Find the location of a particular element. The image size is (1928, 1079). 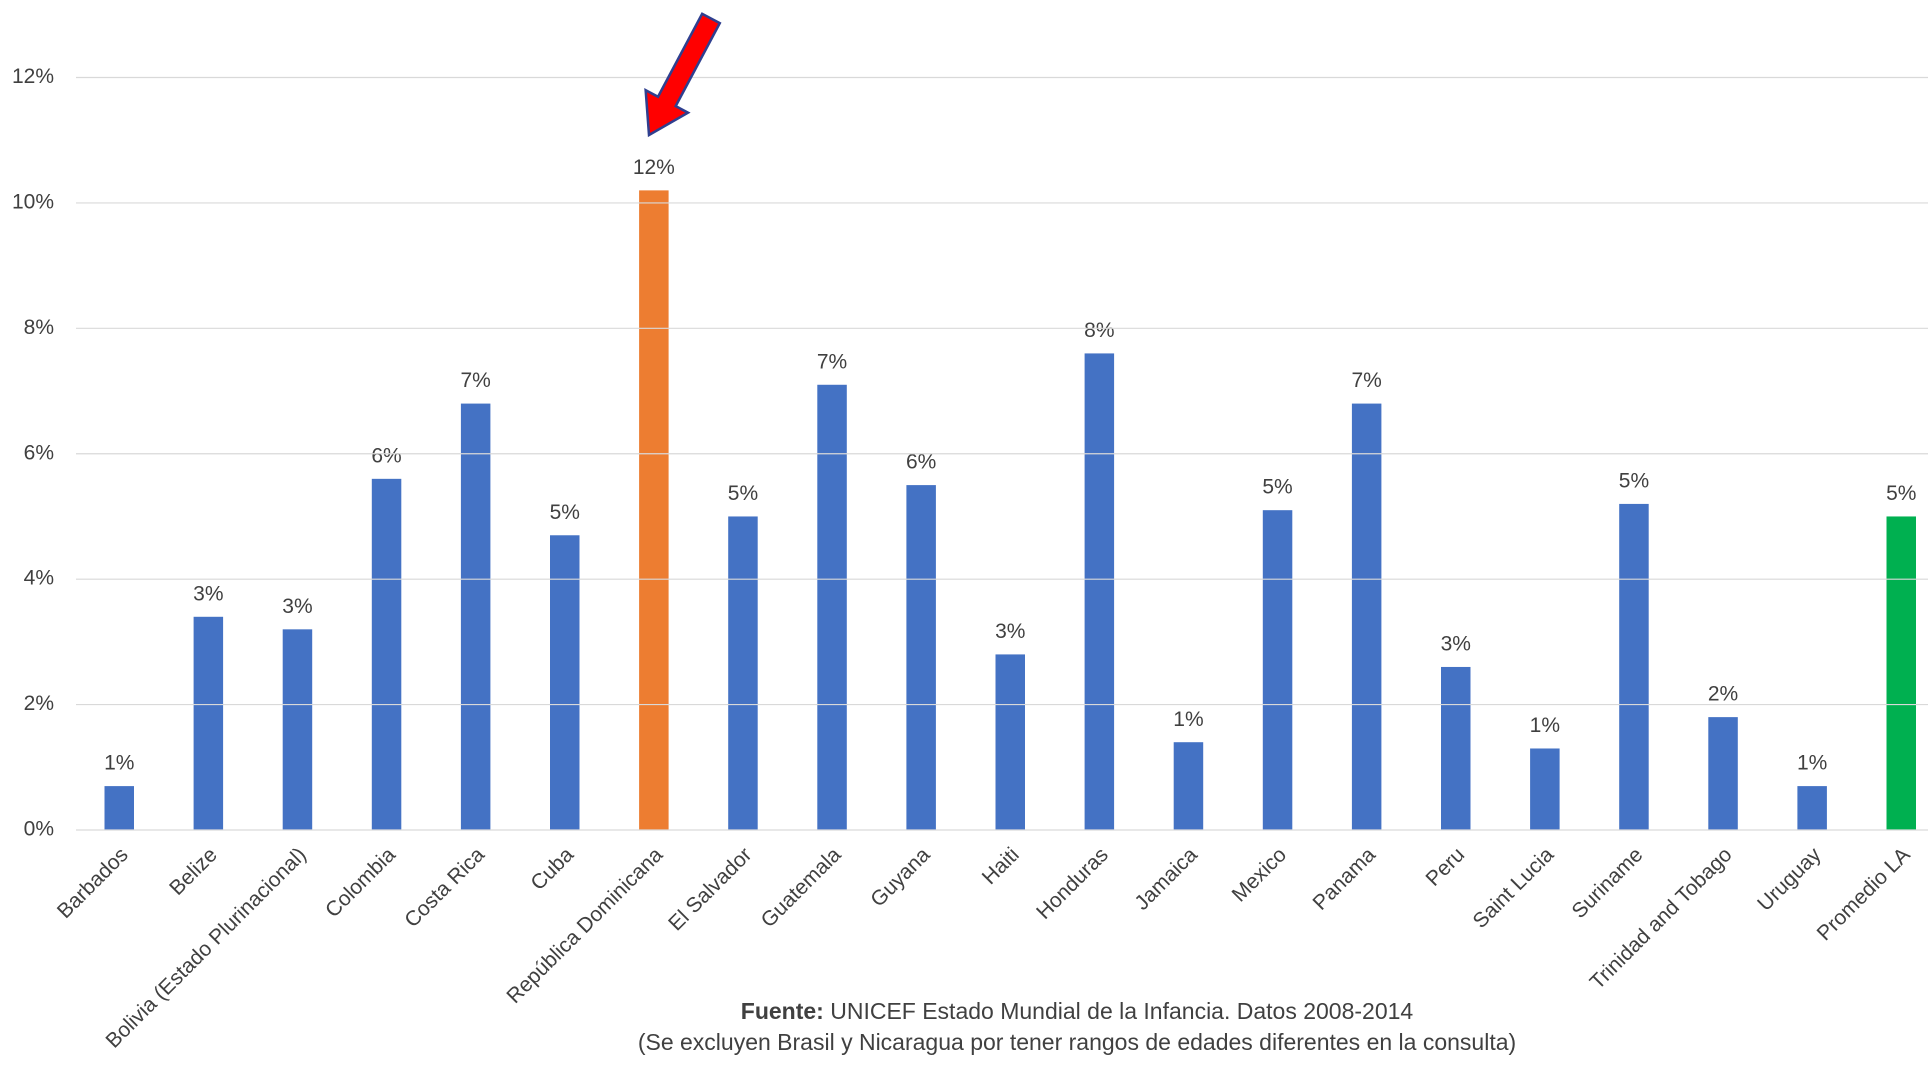

x-tick-label: El Salvador is located at coordinates (710, 889).